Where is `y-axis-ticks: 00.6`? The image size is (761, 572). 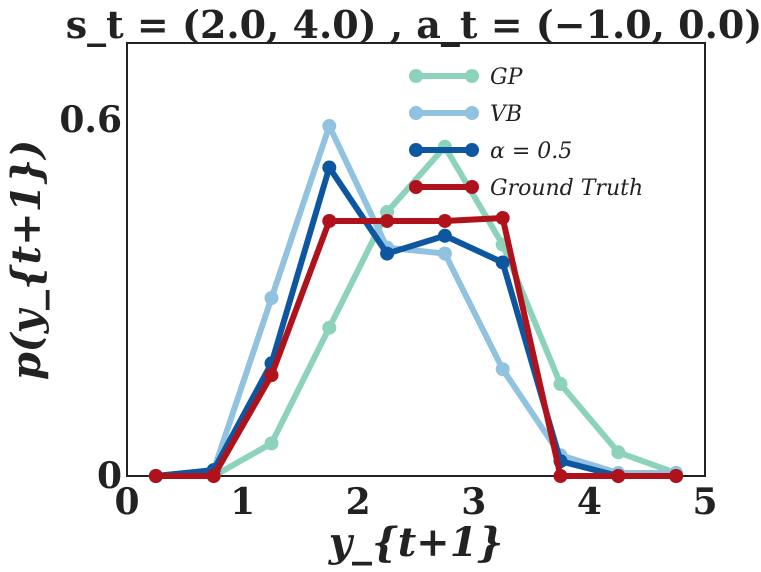 y-axis-ticks: 00.6 is located at coordinates (90, 298).